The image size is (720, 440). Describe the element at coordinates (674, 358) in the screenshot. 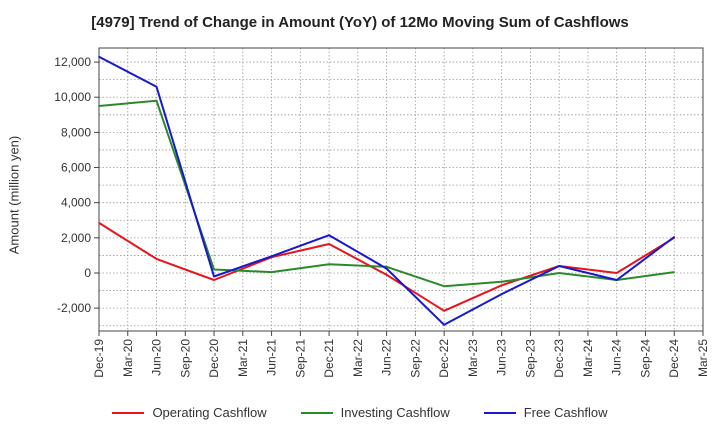

I see `x-tick-label: Dec-24` at that location.